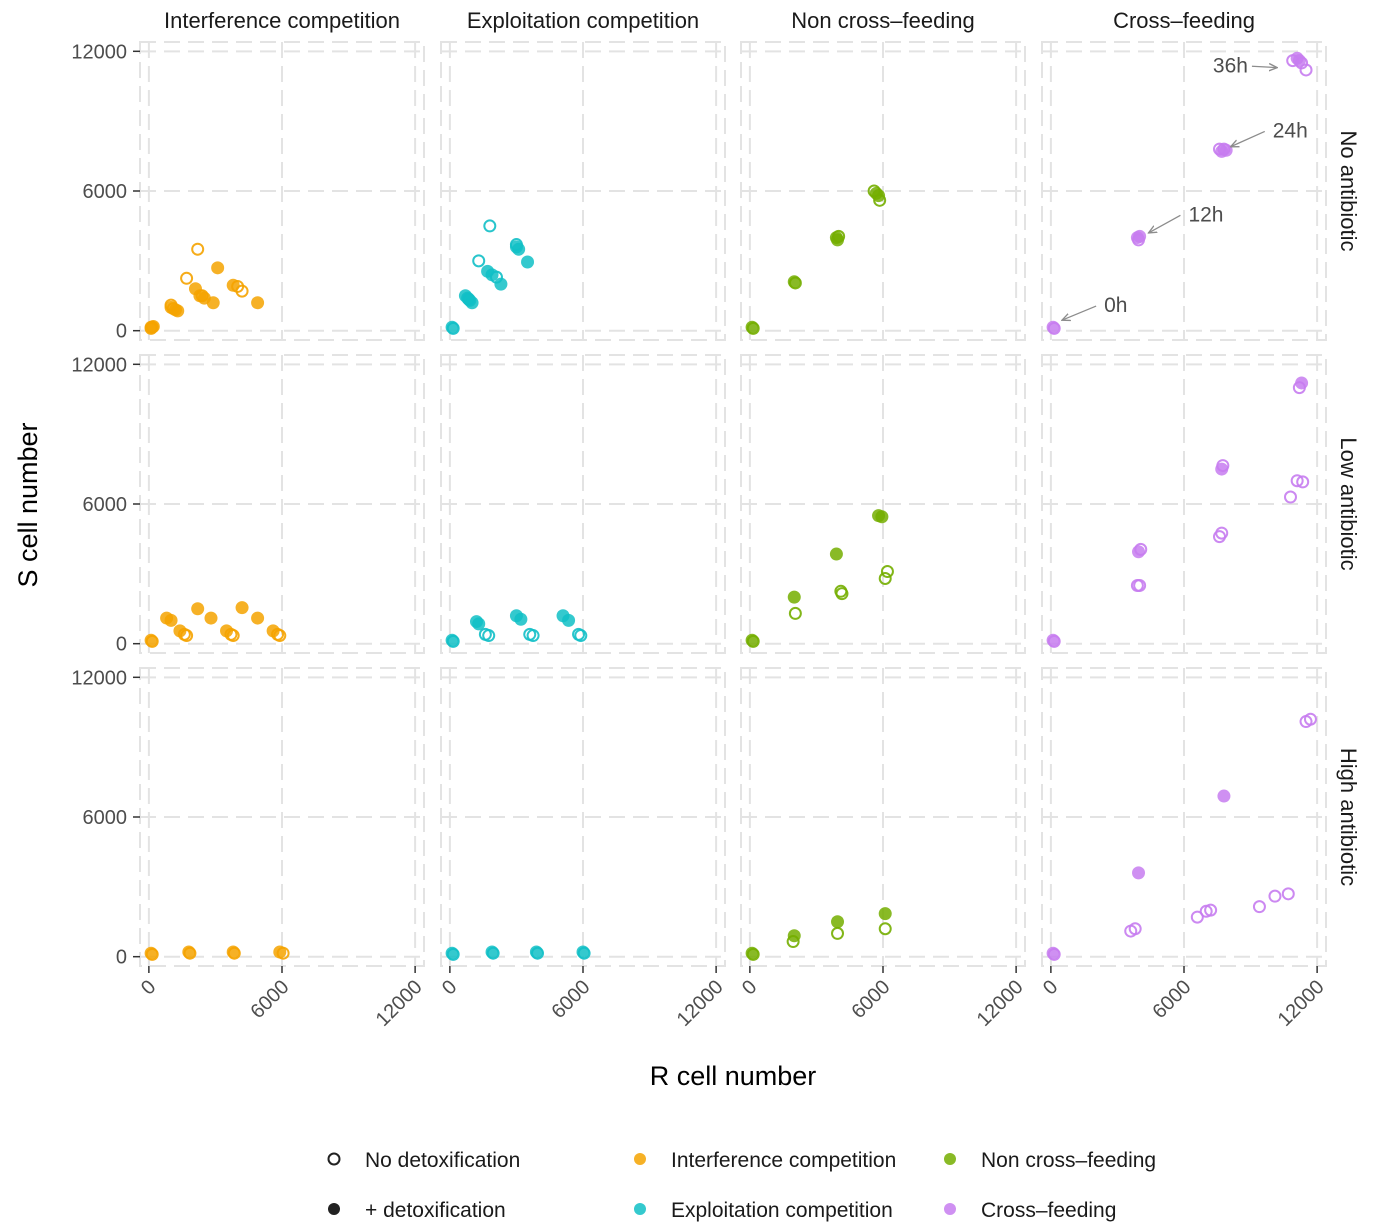 The image size is (1375, 1224). I want to click on y-axis-title: S cell number, so click(28, 504).